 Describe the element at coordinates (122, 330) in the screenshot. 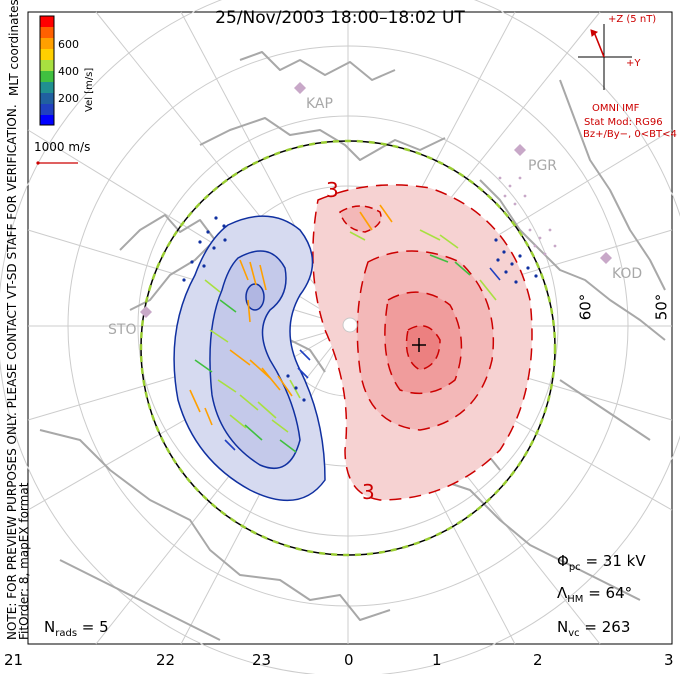

I see `site-label-sto: STO` at that location.